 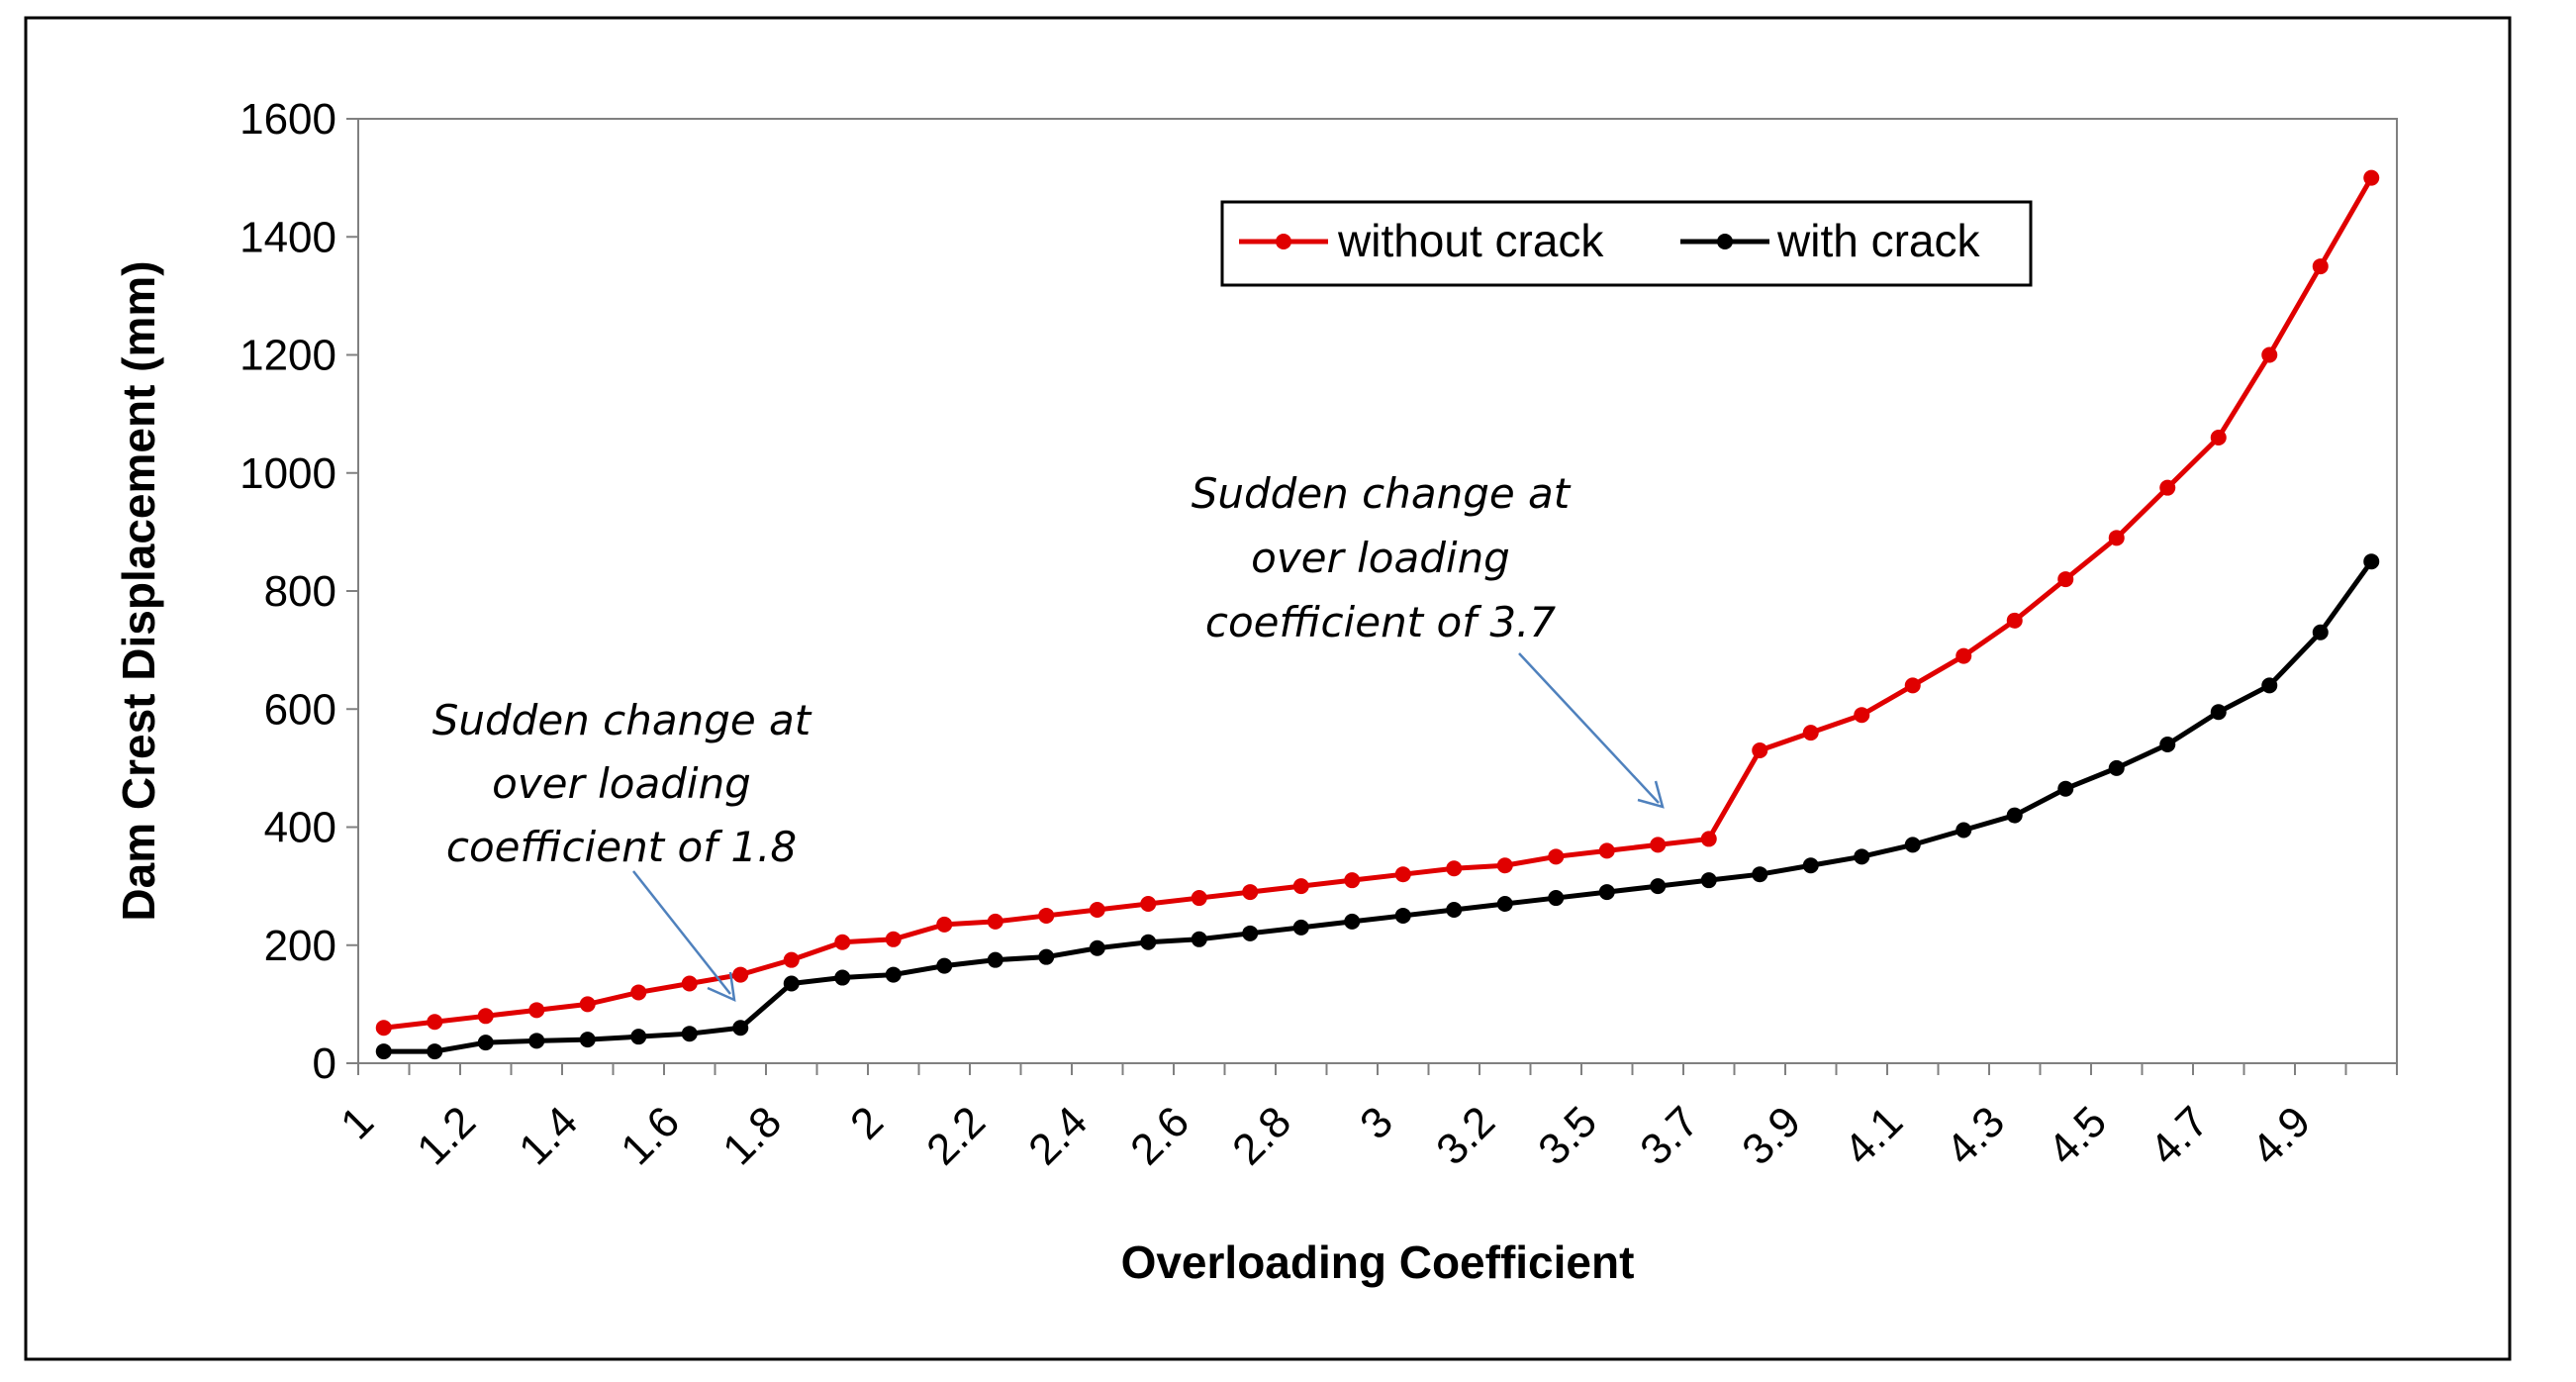 What do you see at coordinates (287, 474) in the screenshot?
I see `y-tick-label: 1000` at bounding box center [287, 474].